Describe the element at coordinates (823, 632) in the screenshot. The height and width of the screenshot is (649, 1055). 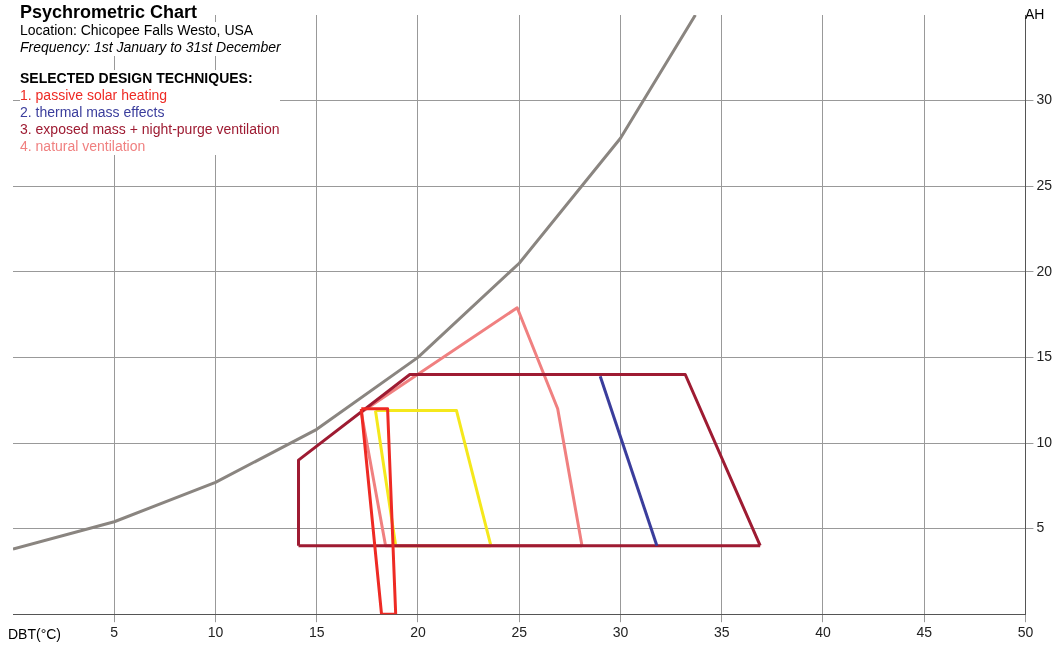
I see `x-tick-label: 40` at that location.